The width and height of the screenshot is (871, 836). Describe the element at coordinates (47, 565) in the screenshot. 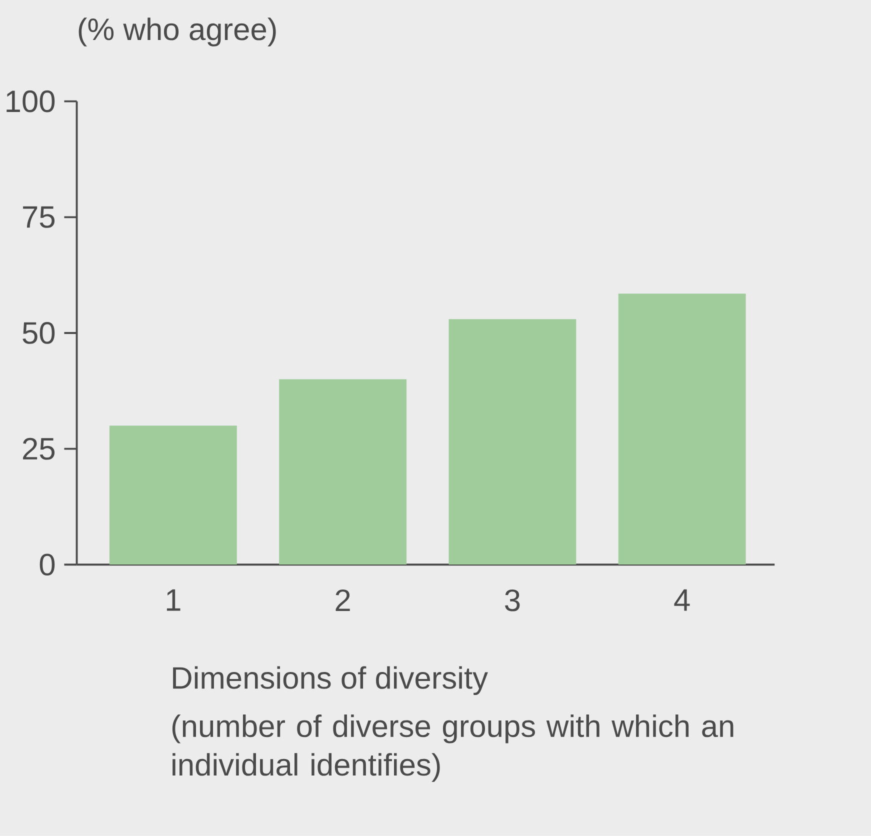

I see `y-tick-label: 0` at that location.